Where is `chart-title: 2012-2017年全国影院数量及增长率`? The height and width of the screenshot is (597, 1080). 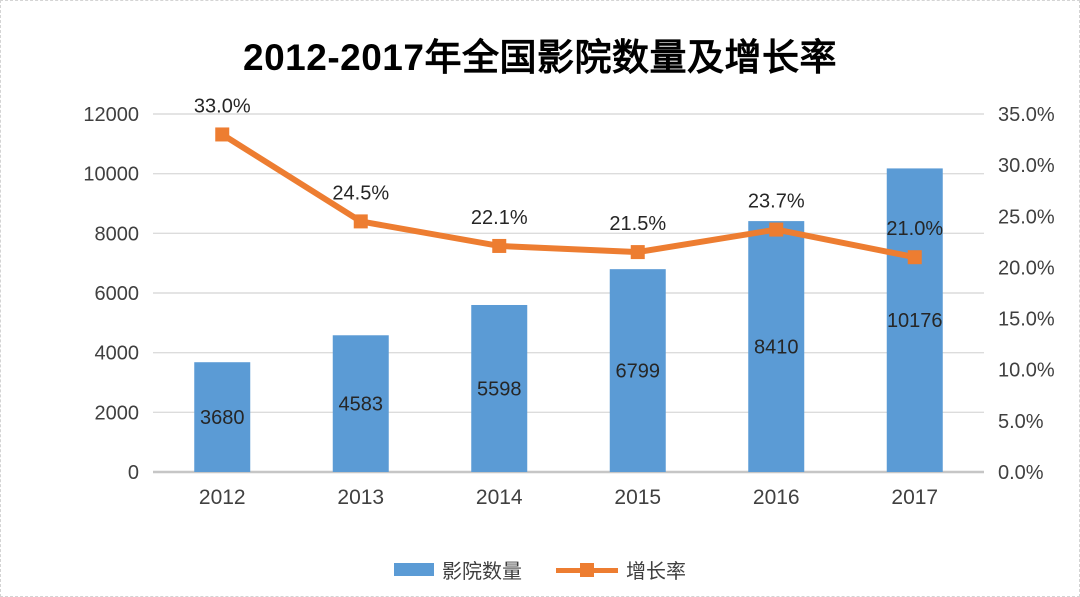 chart-title: 2012-2017年全国影院数量及增长率 is located at coordinates (540, 57).